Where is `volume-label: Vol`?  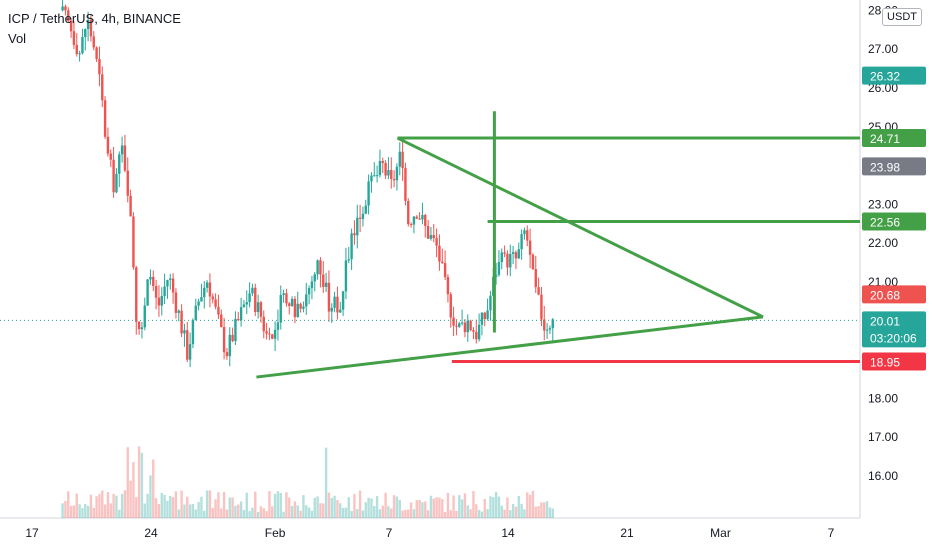 volume-label: Vol is located at coordinates (17, 38).